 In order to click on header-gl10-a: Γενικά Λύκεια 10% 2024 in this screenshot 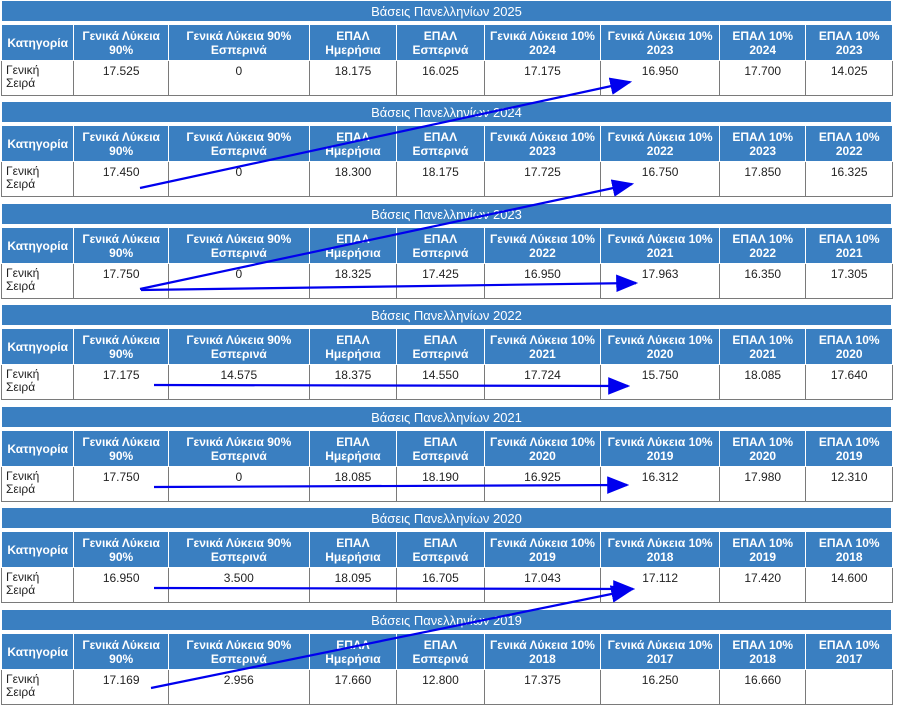, I will do `click(542, 42)`.